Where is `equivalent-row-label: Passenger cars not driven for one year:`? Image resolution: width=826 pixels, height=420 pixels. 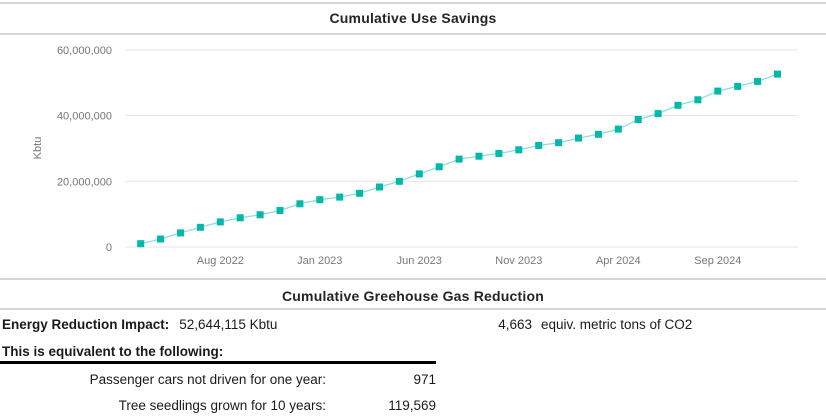 equivalent-row-label: Passenger cars not driven for one year: is located at coordinates (207, 379).